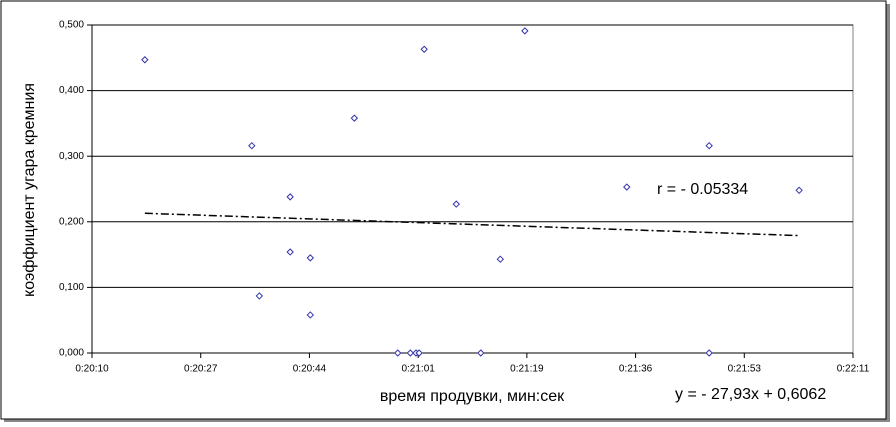 This screenshot has width=896, height=427. I want to click on x-tick-label: 0:21:36, so click(636, 369).